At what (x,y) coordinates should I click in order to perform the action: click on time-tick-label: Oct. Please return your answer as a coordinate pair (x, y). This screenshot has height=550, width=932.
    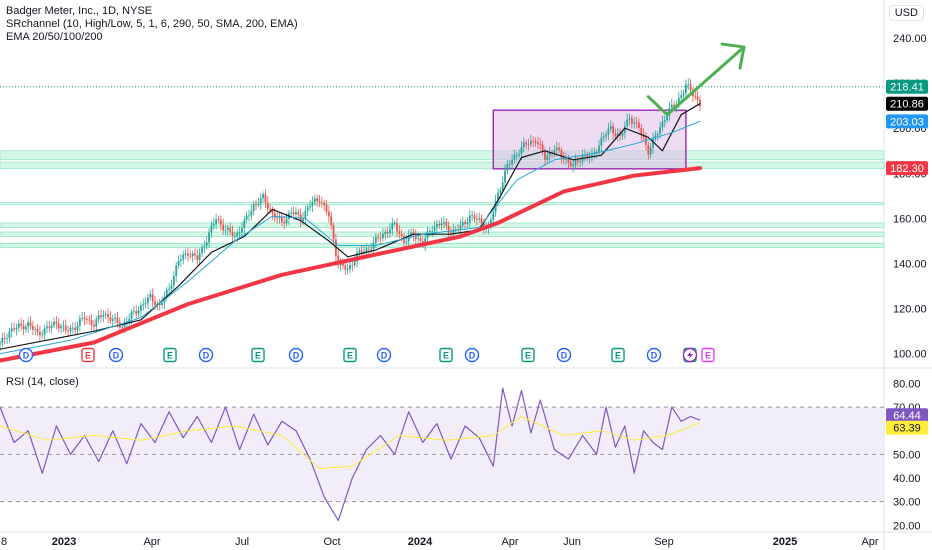
    Looking at the image, I should click on (331, 542).